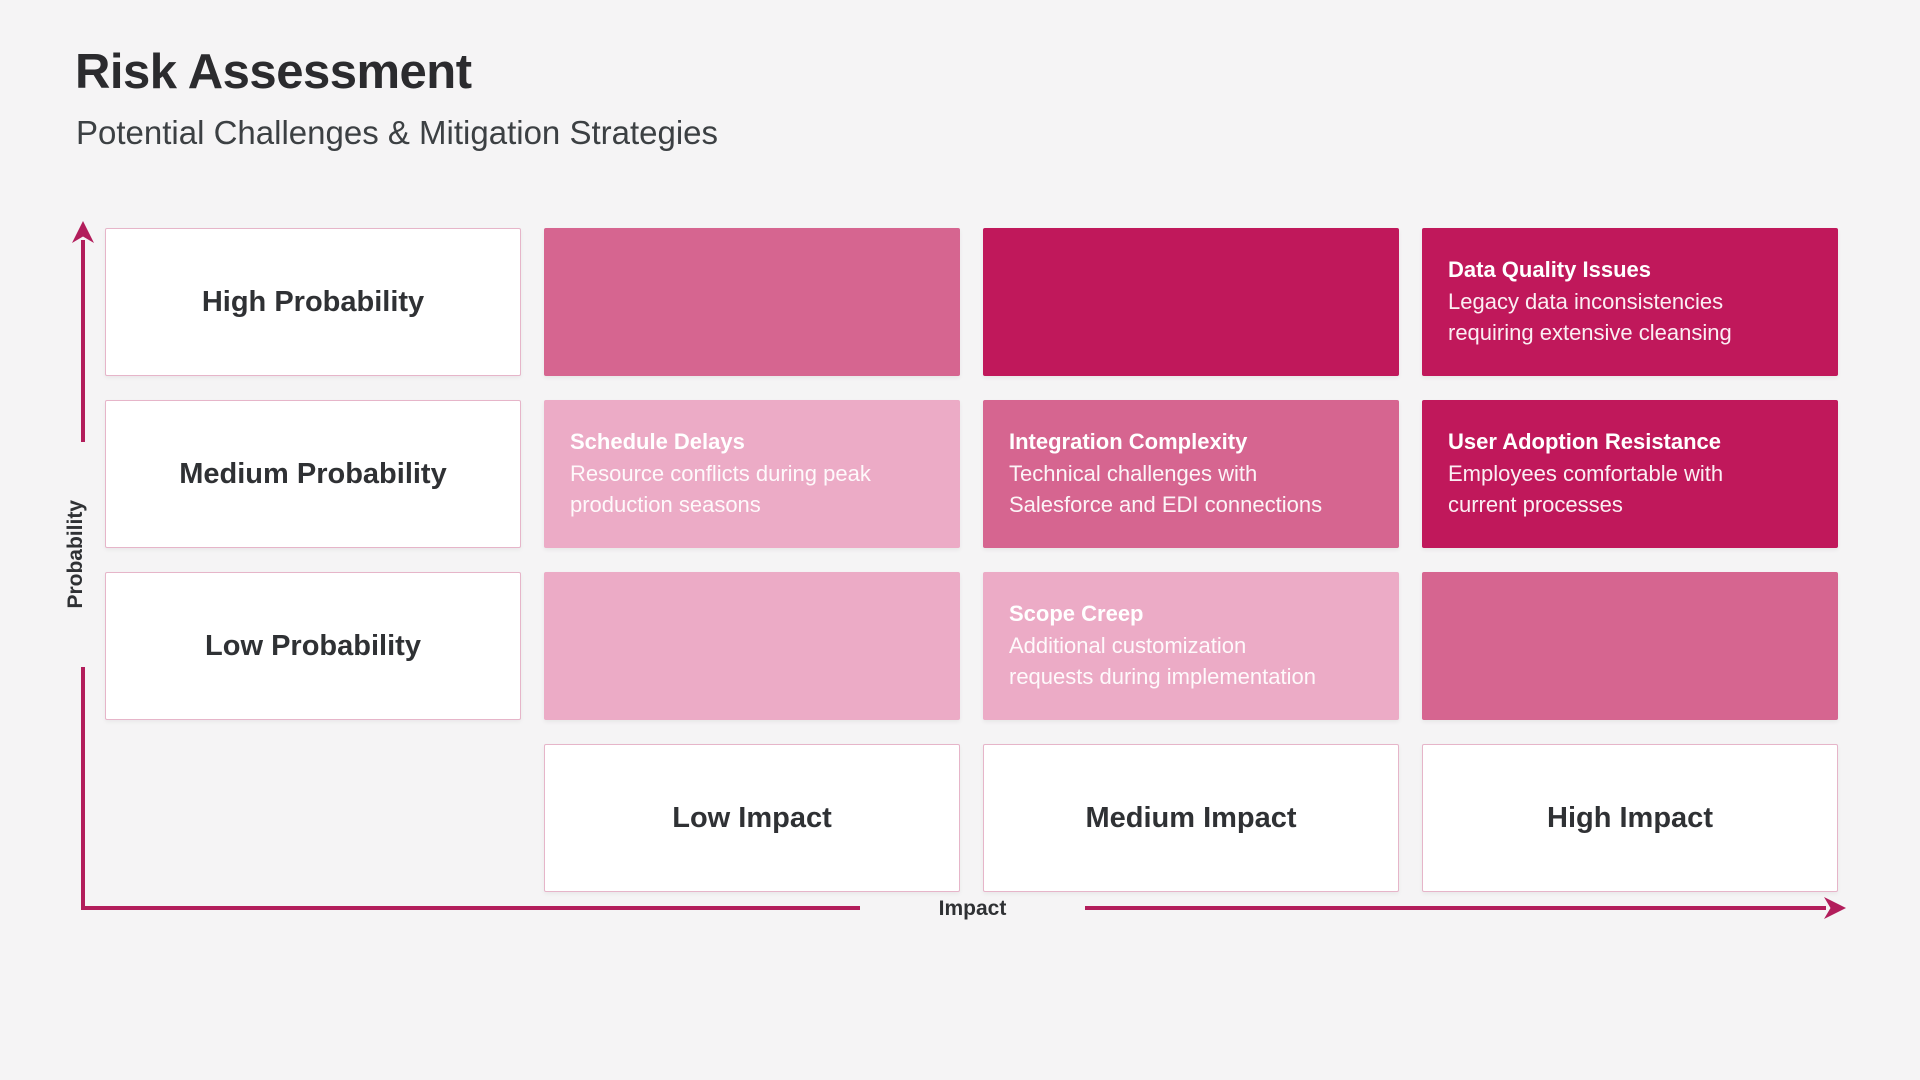 The image size is (1920, 1080). I want to click on risk-title: Integration Complexity, so click(1128, 442).